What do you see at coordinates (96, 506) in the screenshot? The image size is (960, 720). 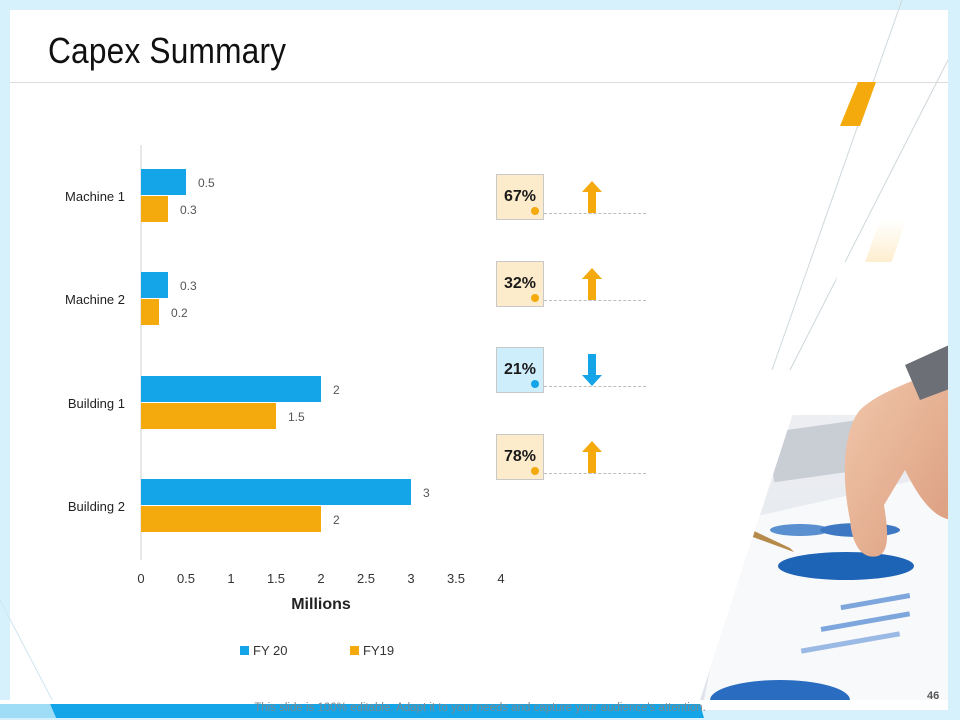 I see `category-label: Building 2` at bounding box center [96, 506].